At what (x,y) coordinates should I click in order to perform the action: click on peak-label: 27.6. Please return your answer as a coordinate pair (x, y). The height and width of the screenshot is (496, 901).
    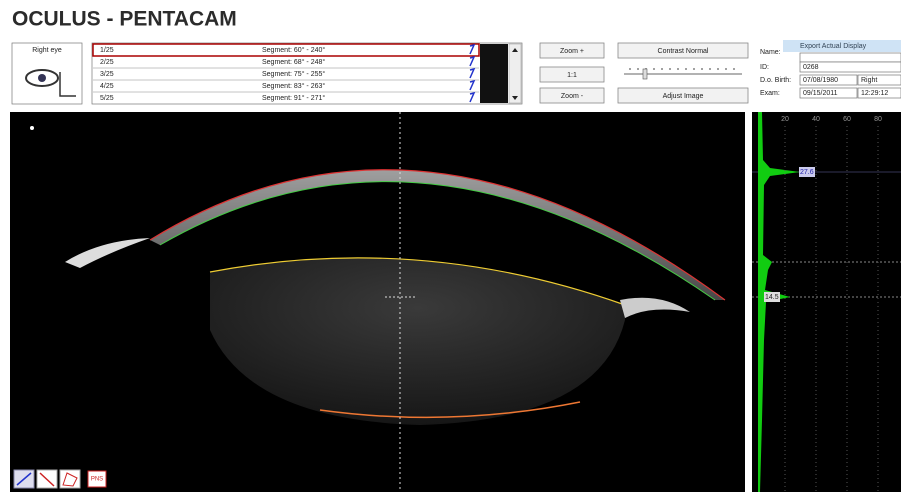
    Looking at the image, I should click on (807, 172).